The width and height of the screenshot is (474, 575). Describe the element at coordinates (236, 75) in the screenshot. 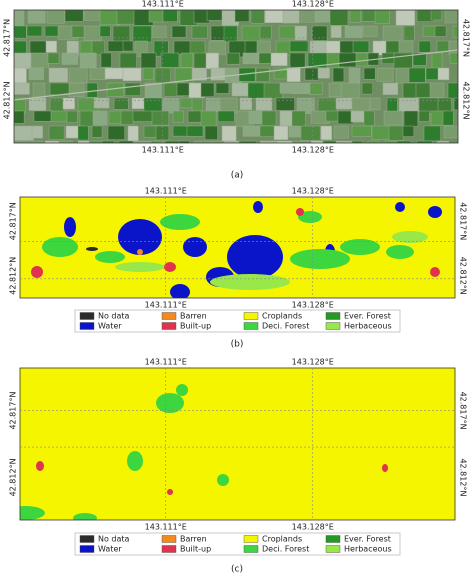

I see `road` at that location.